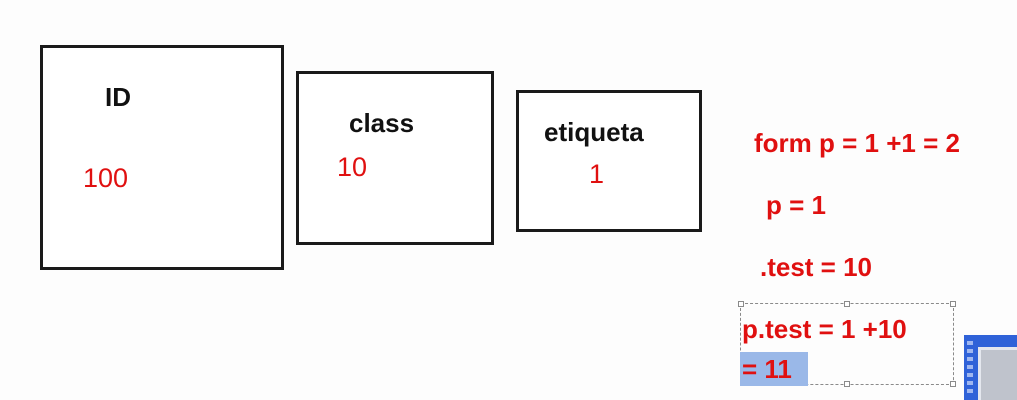 Image resolution: width=1017 pixels, height=400 pixels. I want to click on resize-handle-top-left, so click(741, 304).